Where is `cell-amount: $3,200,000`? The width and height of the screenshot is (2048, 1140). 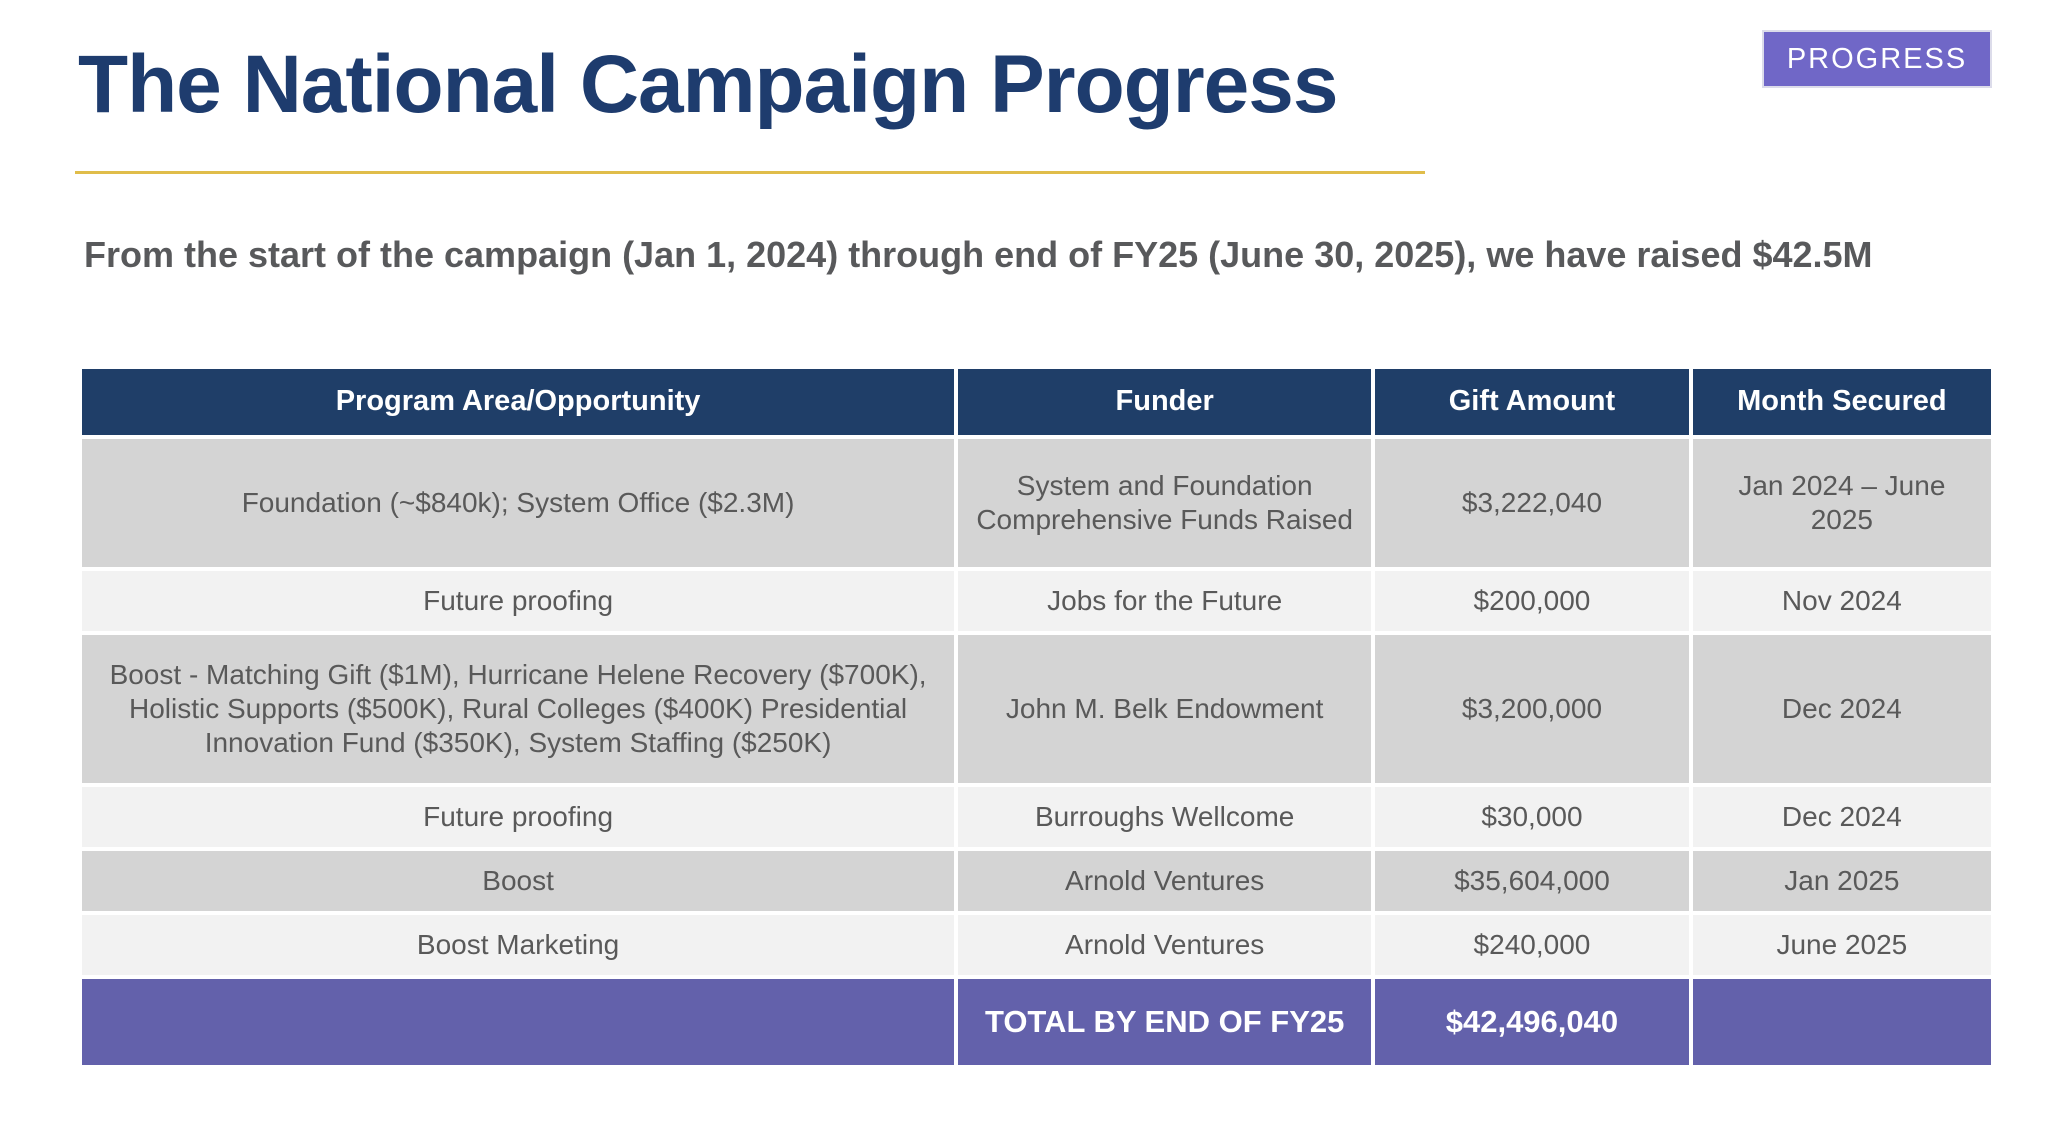
cell-amount: $3,200,000 is located at coordinates (1532, 709).